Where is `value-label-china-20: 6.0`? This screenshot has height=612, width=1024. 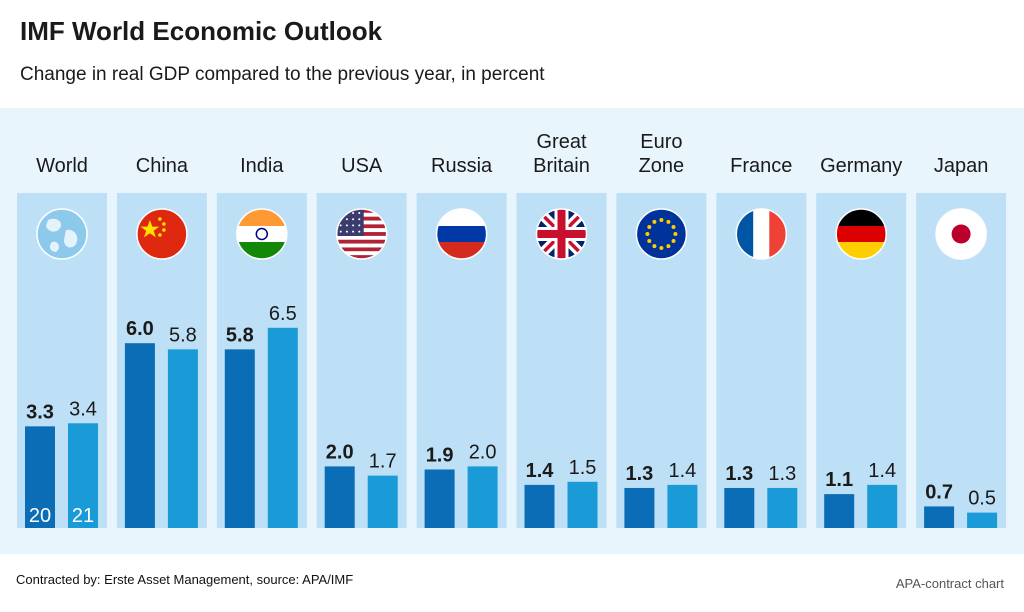
value-label-china-20: 6.0 is located at coordinates (140, 329).